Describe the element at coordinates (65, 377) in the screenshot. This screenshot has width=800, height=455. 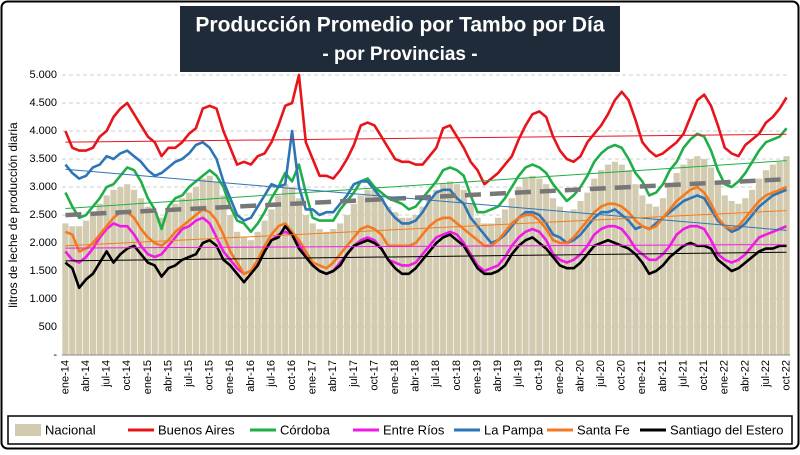
I see `x-tick-label: ene-14` at that location.